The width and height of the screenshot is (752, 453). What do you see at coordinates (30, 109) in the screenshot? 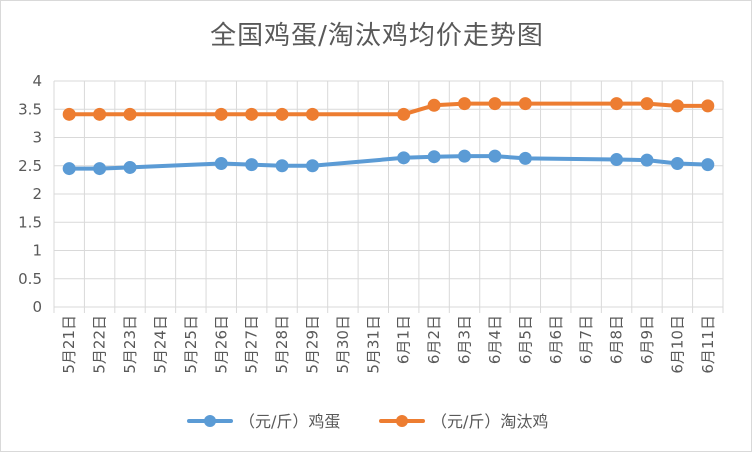
I see `y-tick-label: 3.5` at bounding box center [30, 109].